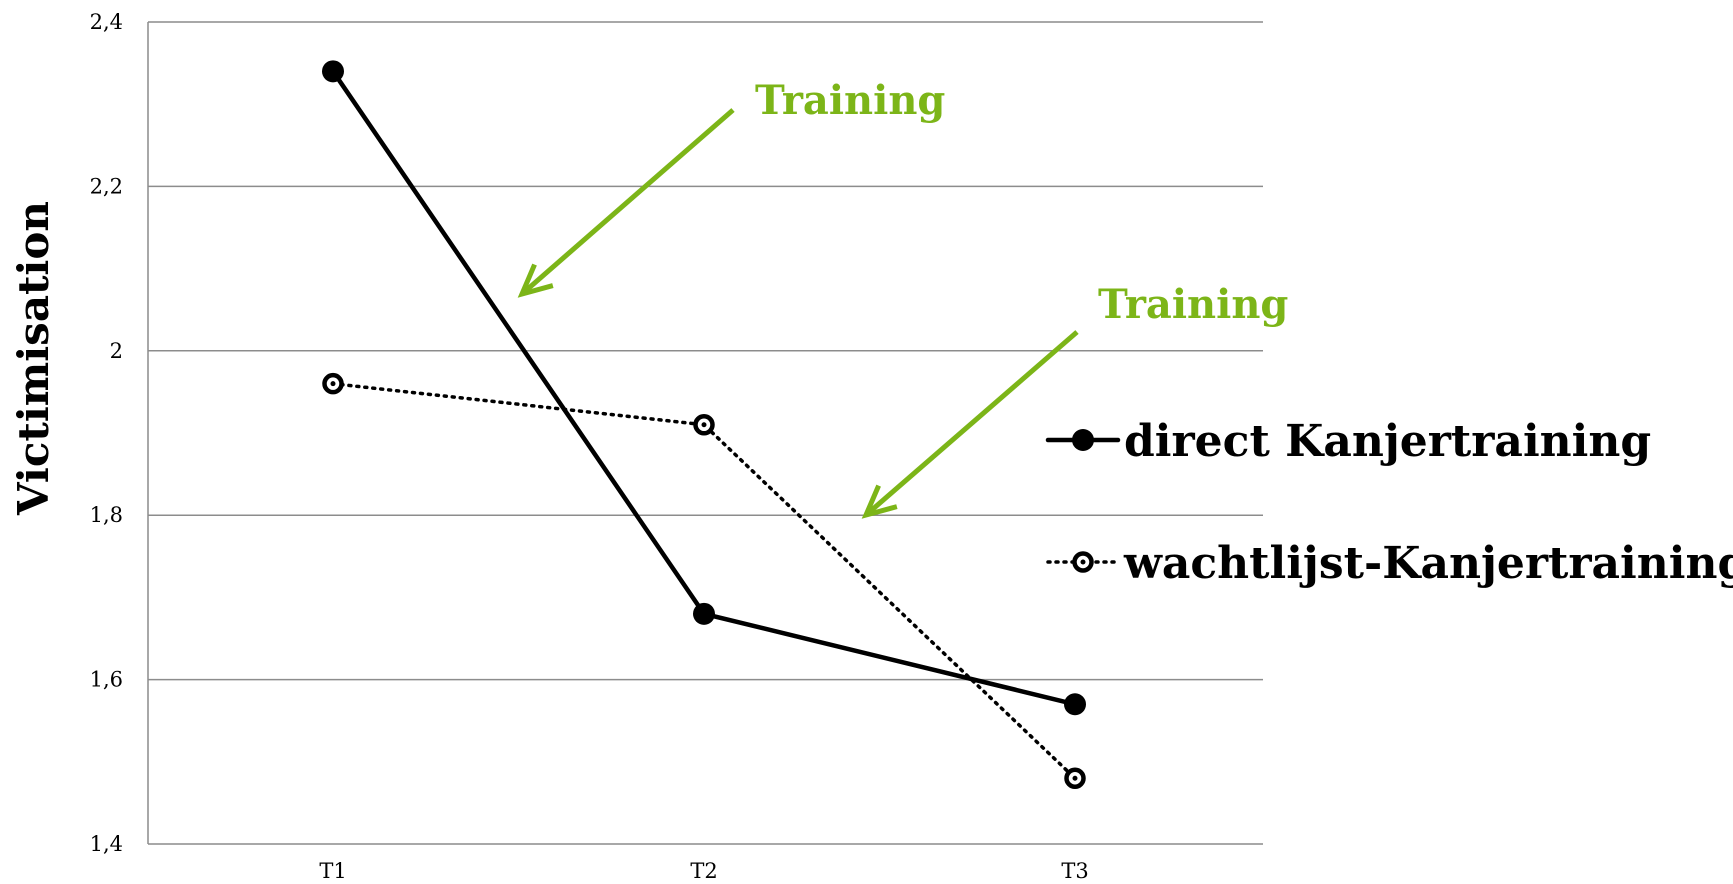 This screenshot has width=1733, height=884. I want to click on x-tick-label: T3, so click(1074, 871).